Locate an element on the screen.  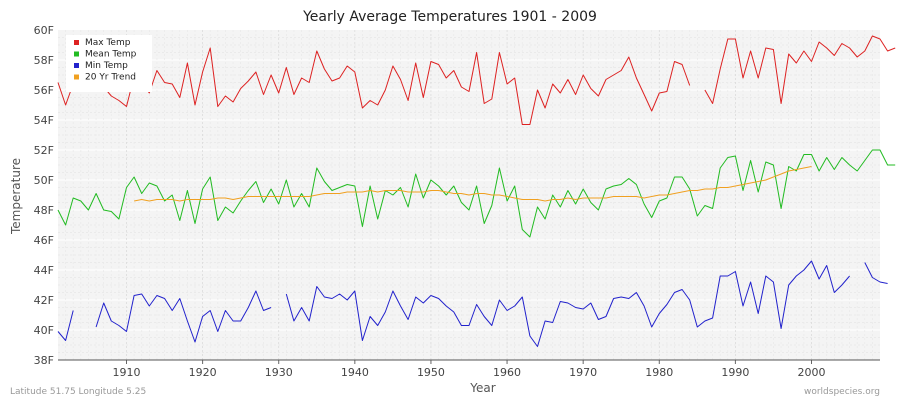
chart-title: Yearly Average Temperatures 1901 - 2009 is located at coordinates (449, 17).